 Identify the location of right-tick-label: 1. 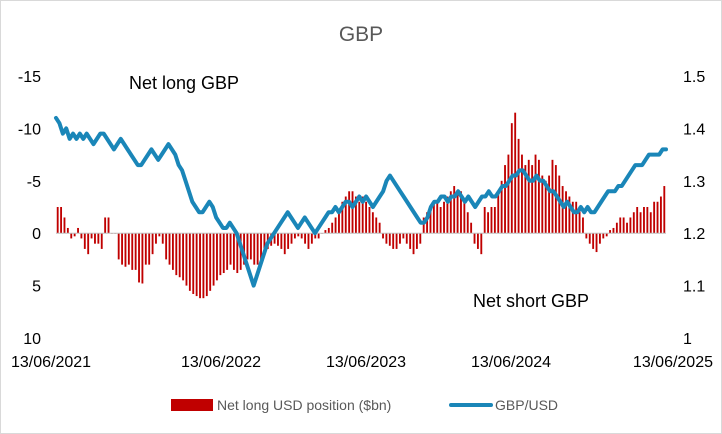
(687, 339).